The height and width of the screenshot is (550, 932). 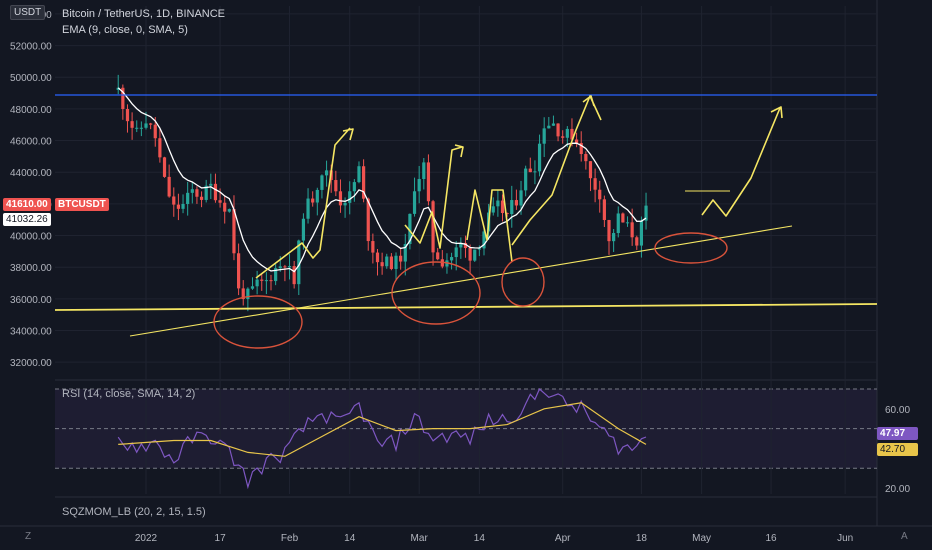 I want to click on time-tick-label: Apr, so click(x=563, y=538).